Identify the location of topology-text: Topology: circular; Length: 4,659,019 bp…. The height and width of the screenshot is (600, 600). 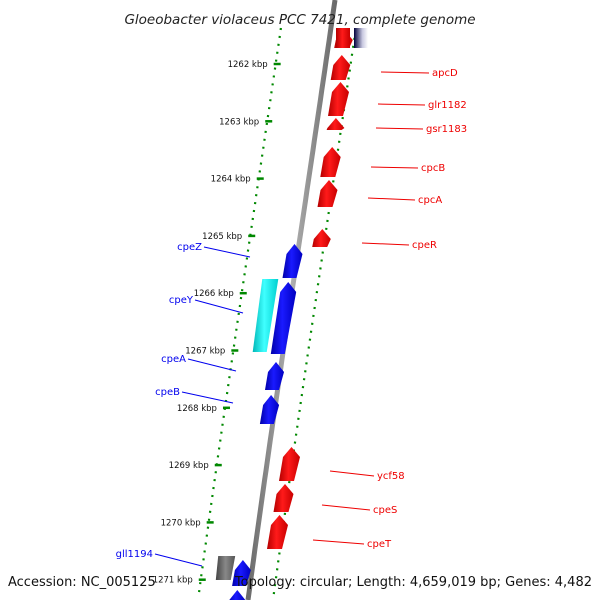
(413, 582).